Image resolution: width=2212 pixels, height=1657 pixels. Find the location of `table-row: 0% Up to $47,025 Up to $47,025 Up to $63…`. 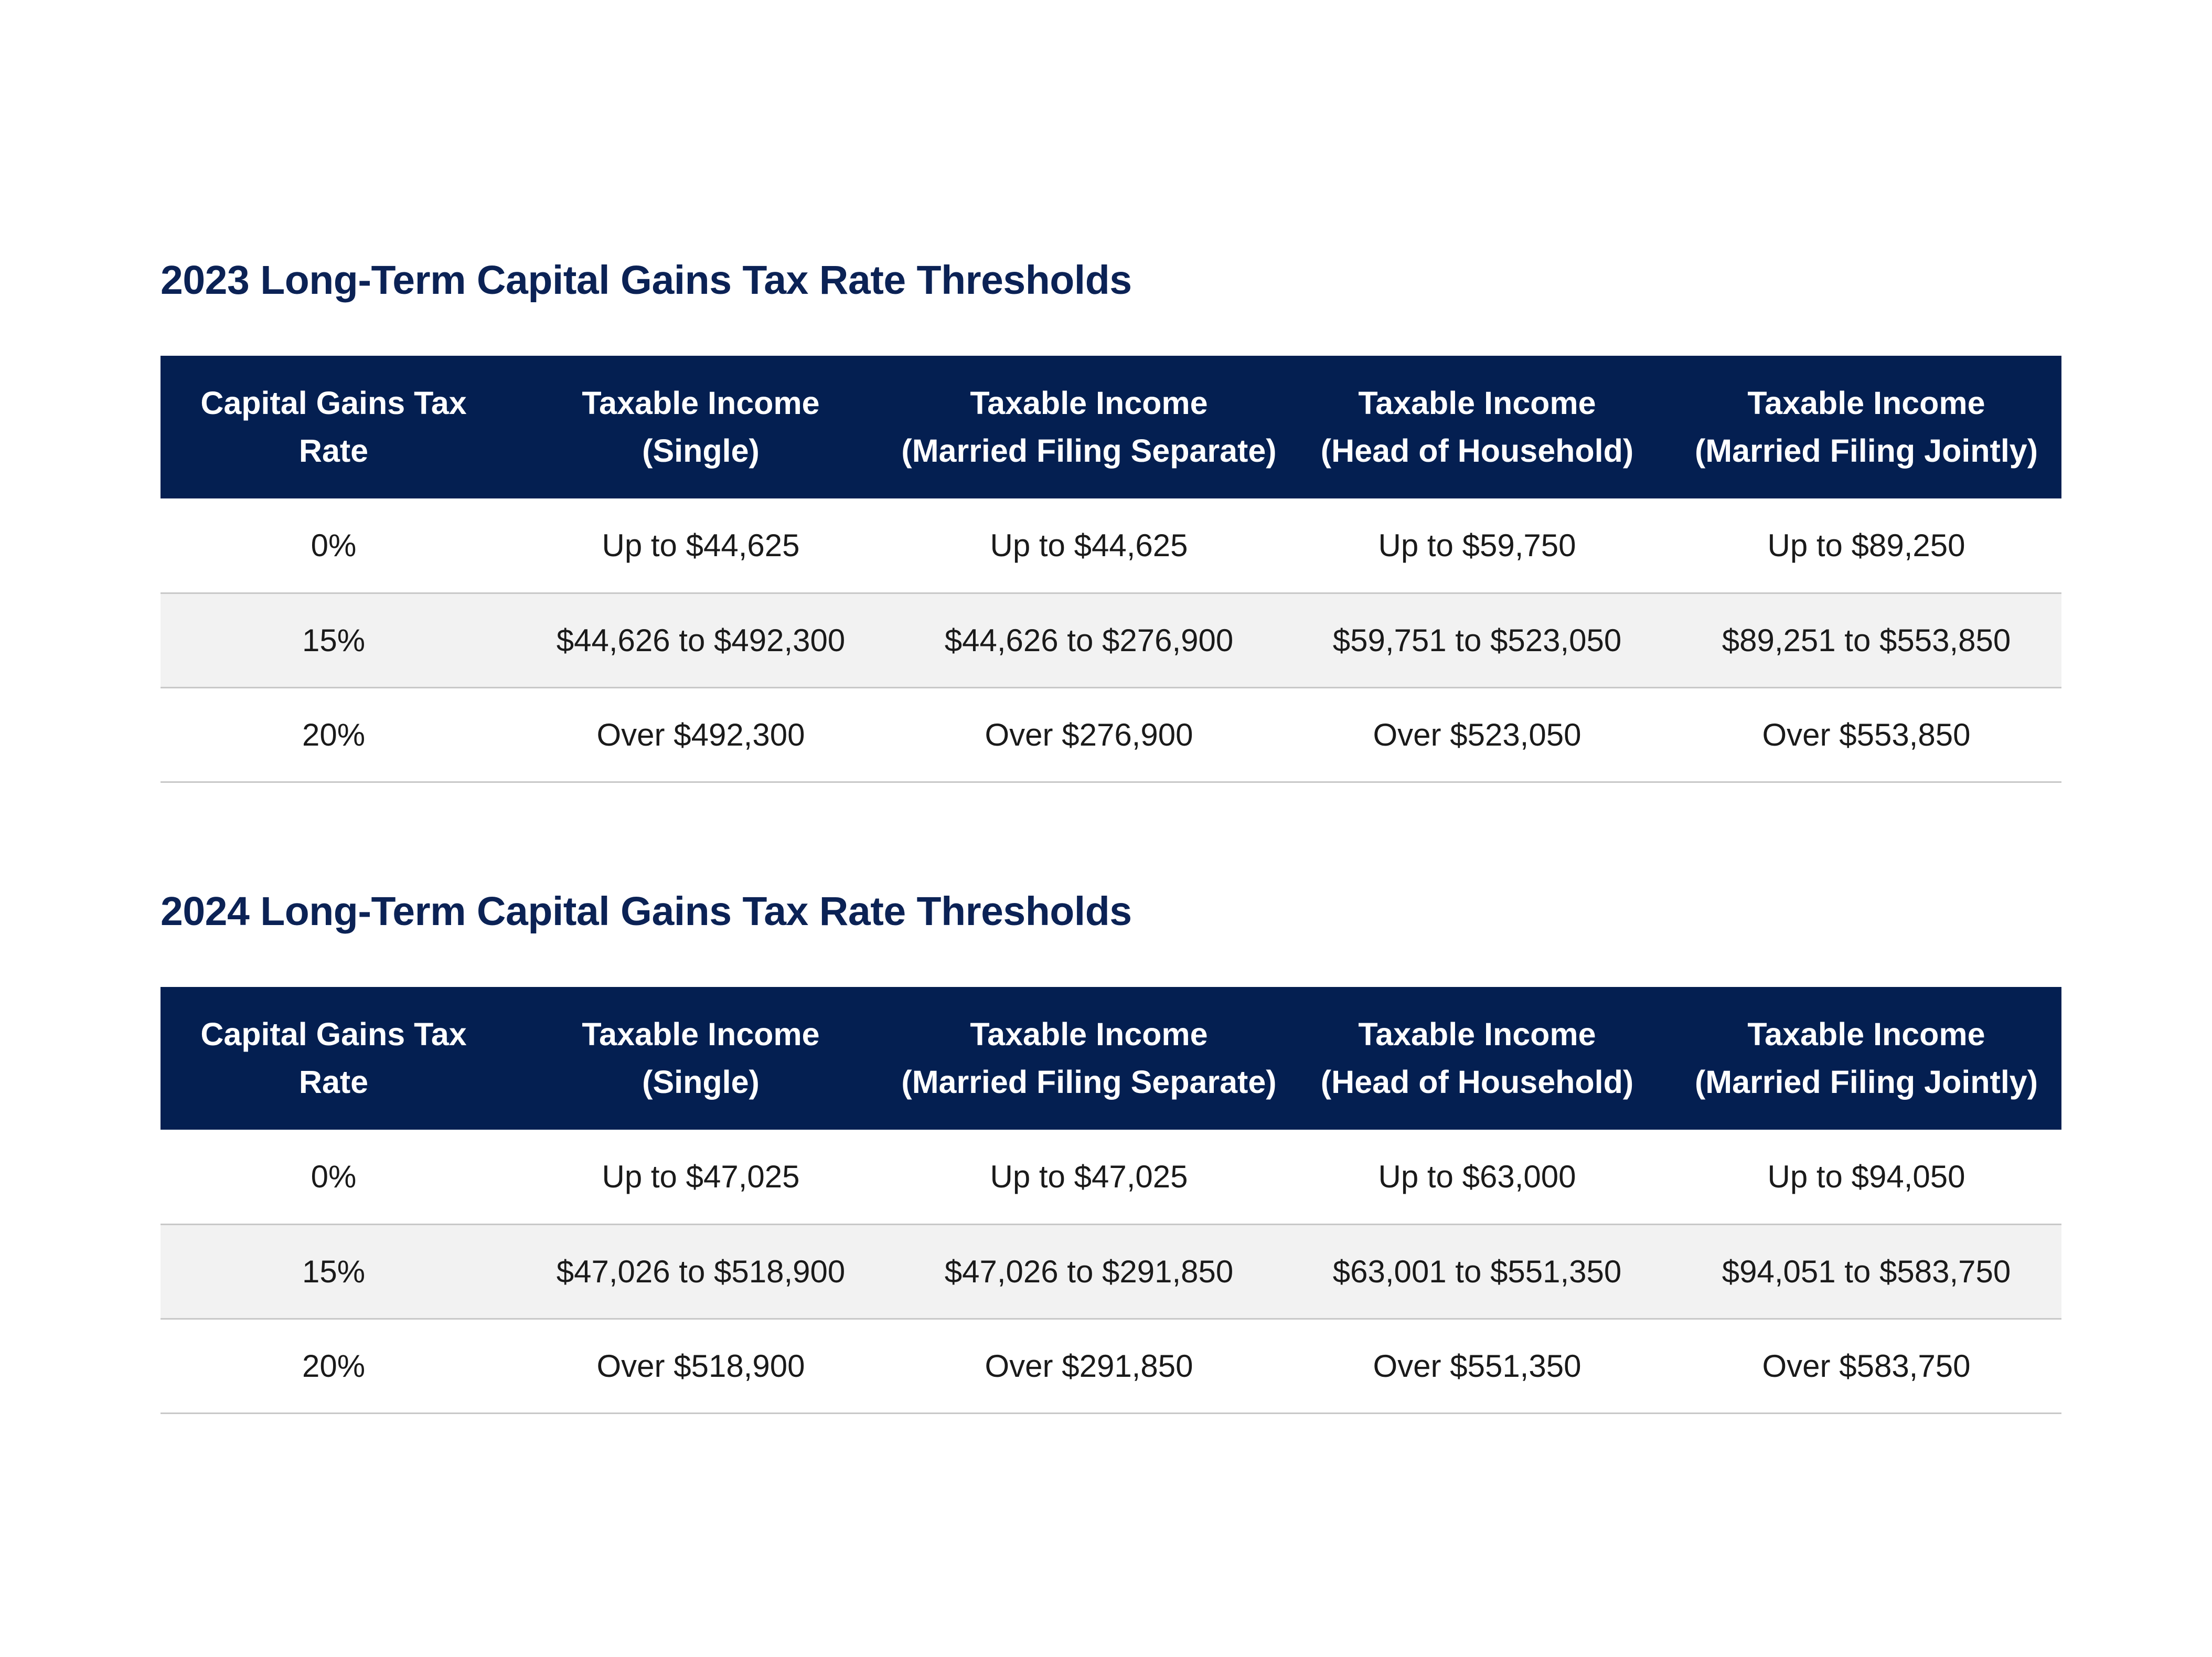

table-row: 0% Up to $47,025 Up to $47,025 Up to $63… is located at coordinates (1111, 1177).